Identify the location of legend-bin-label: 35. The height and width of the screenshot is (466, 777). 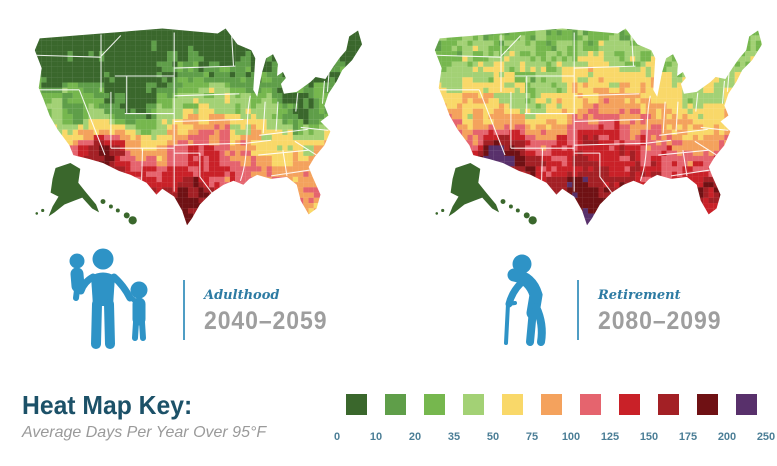
(454, 437).